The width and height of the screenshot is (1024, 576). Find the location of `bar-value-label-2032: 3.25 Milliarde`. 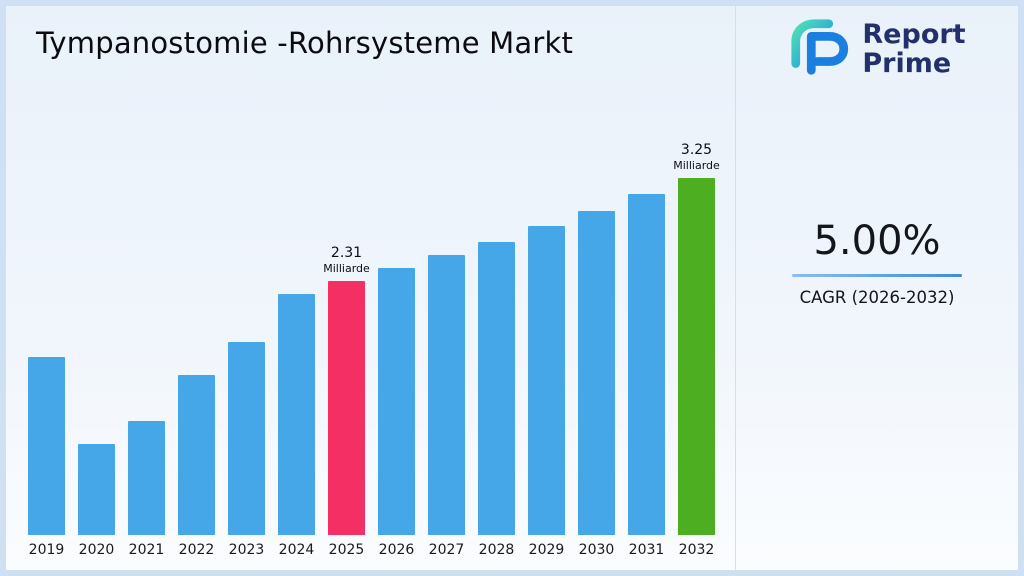

bar-value-label-2032: 3.25 Milliarde is located at coordinates (696, 157).